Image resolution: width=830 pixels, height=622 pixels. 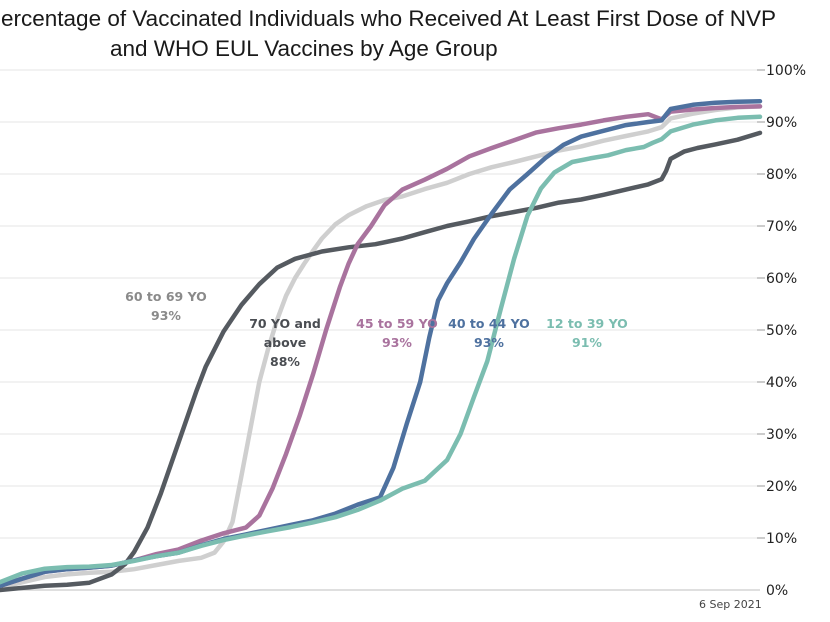 What do you see at coordinates (730, 604) in the screenshot?
I see `date-stamp: 6 Sep 2021` at bounding box center [730, 604].